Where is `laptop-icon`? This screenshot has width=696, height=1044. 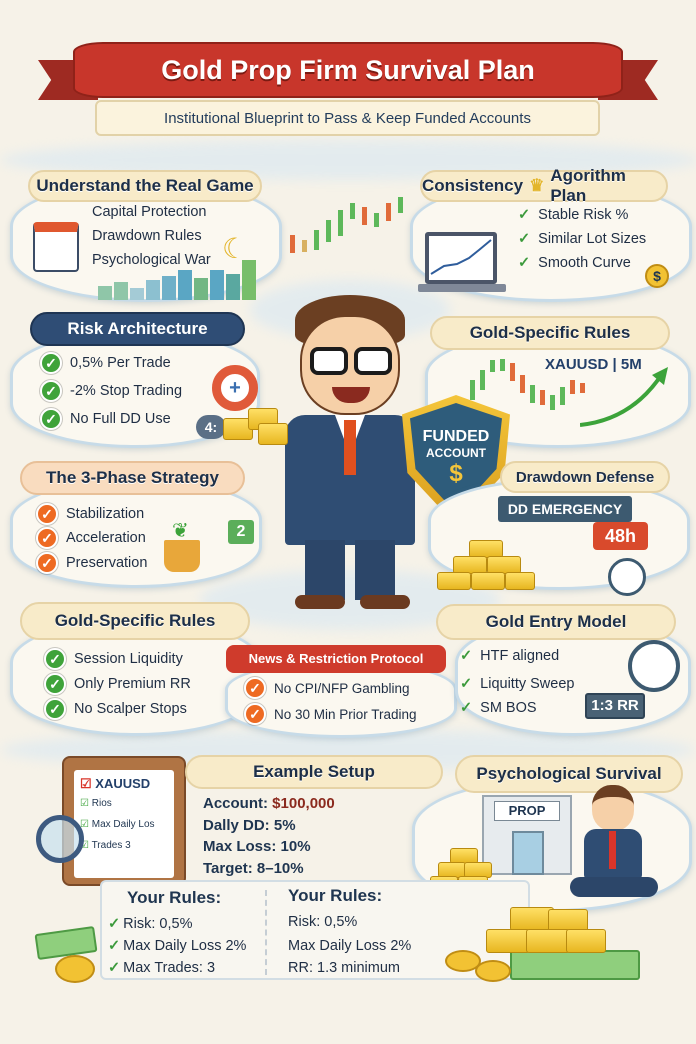 laptop-icon is located at coordinates (461, 258).